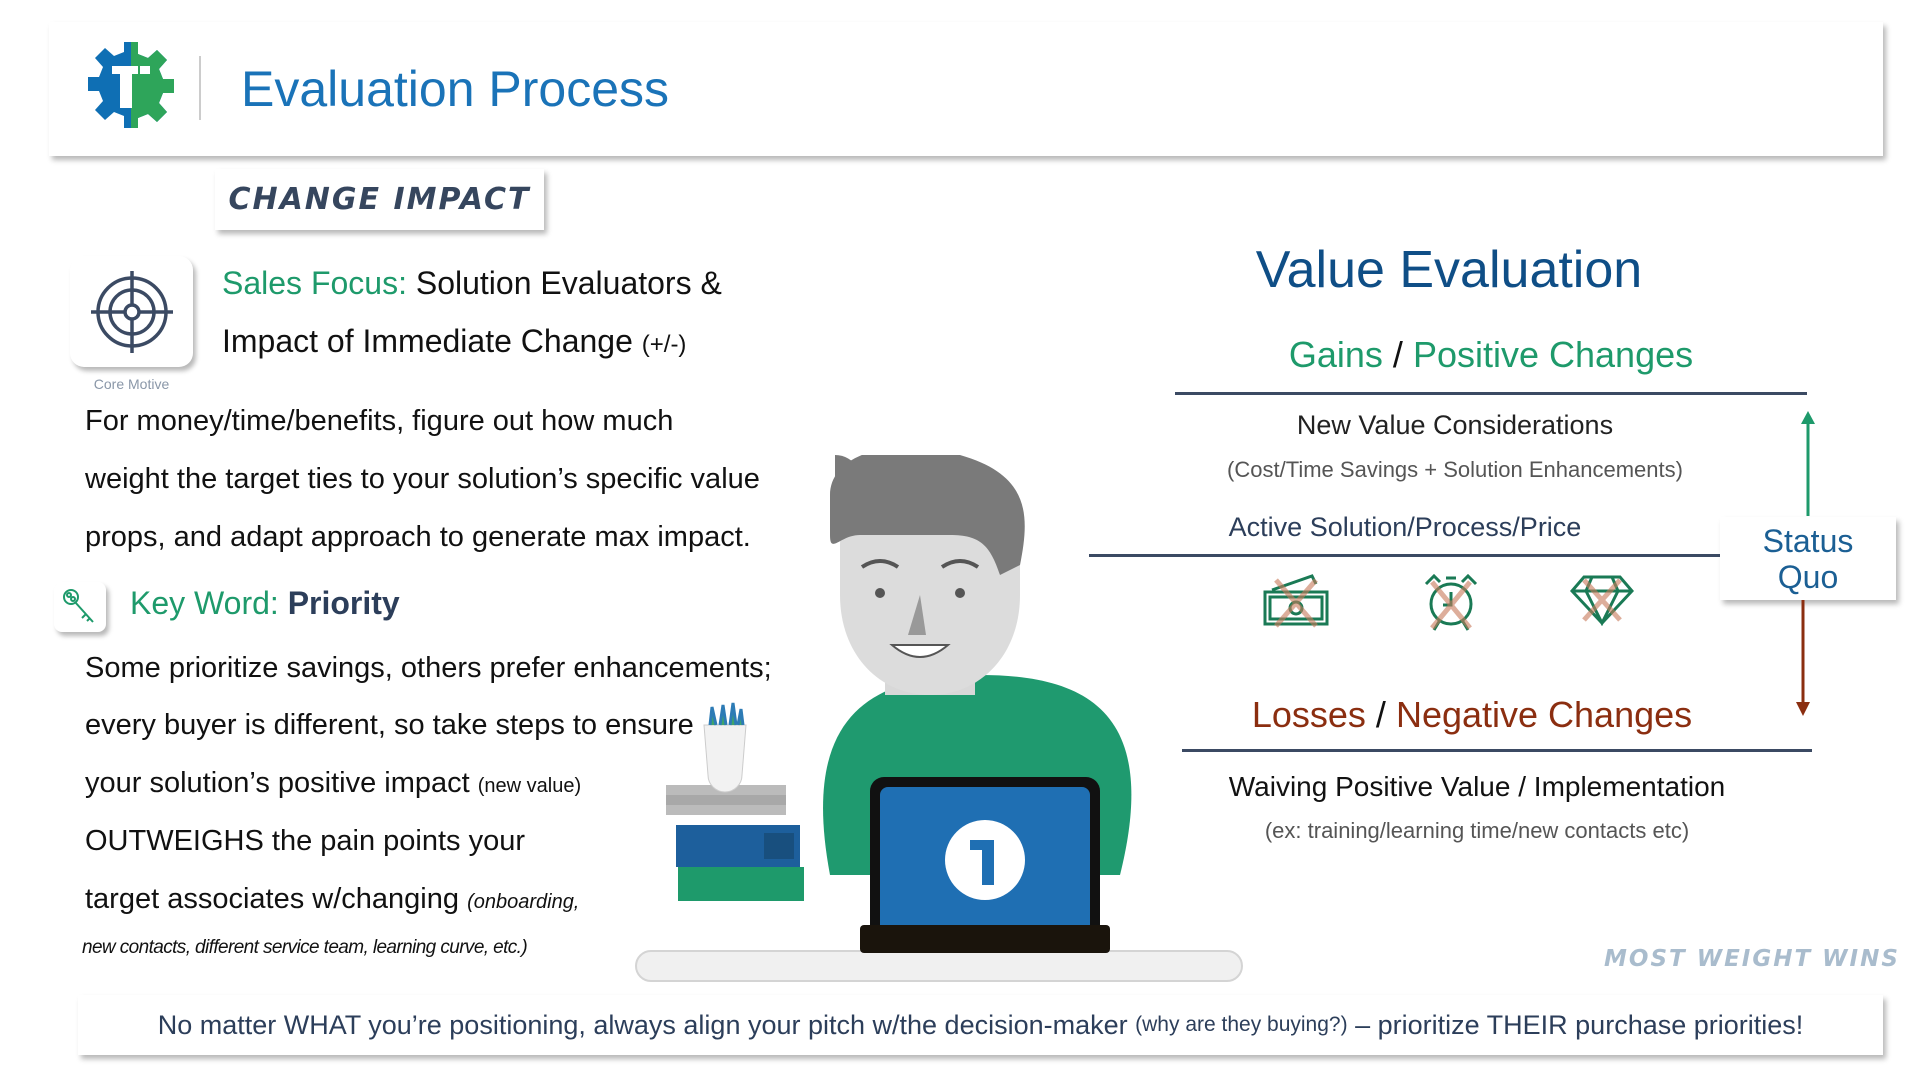 This screenshot has width=1920, height=1080. I want to click on negative-changes-label: Negative Changes, so click(1544, 714).